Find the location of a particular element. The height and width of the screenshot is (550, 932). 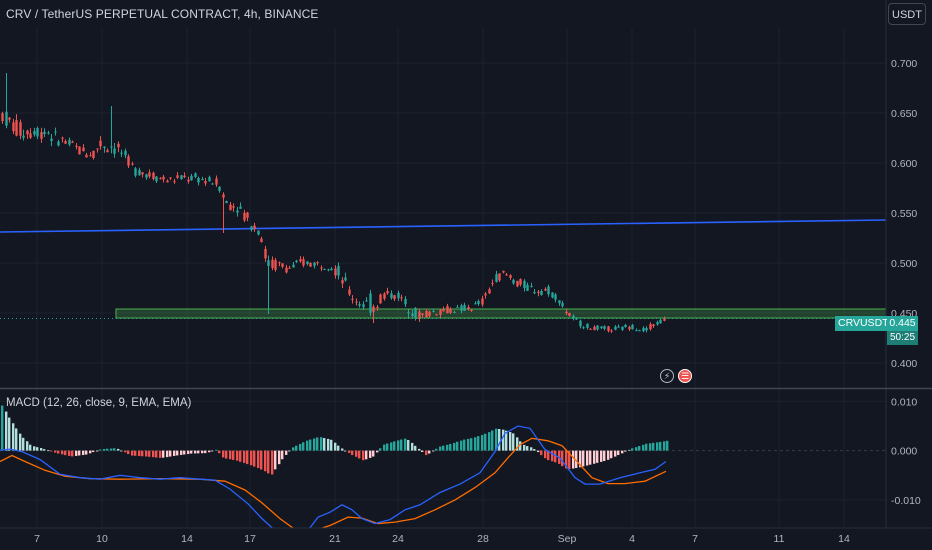

currency-button: USDT is located at coordinates (907, 14).